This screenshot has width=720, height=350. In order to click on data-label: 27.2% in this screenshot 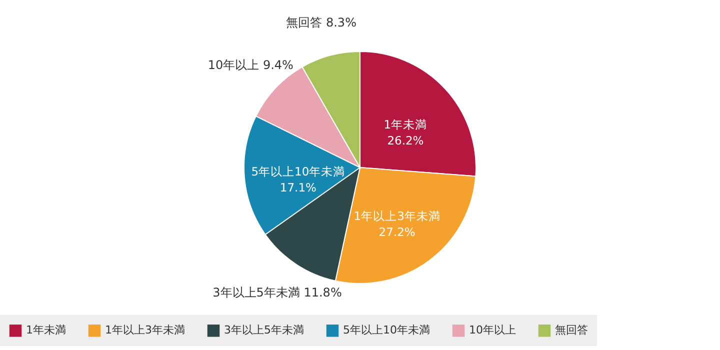, I will do `click(397, 232)`.